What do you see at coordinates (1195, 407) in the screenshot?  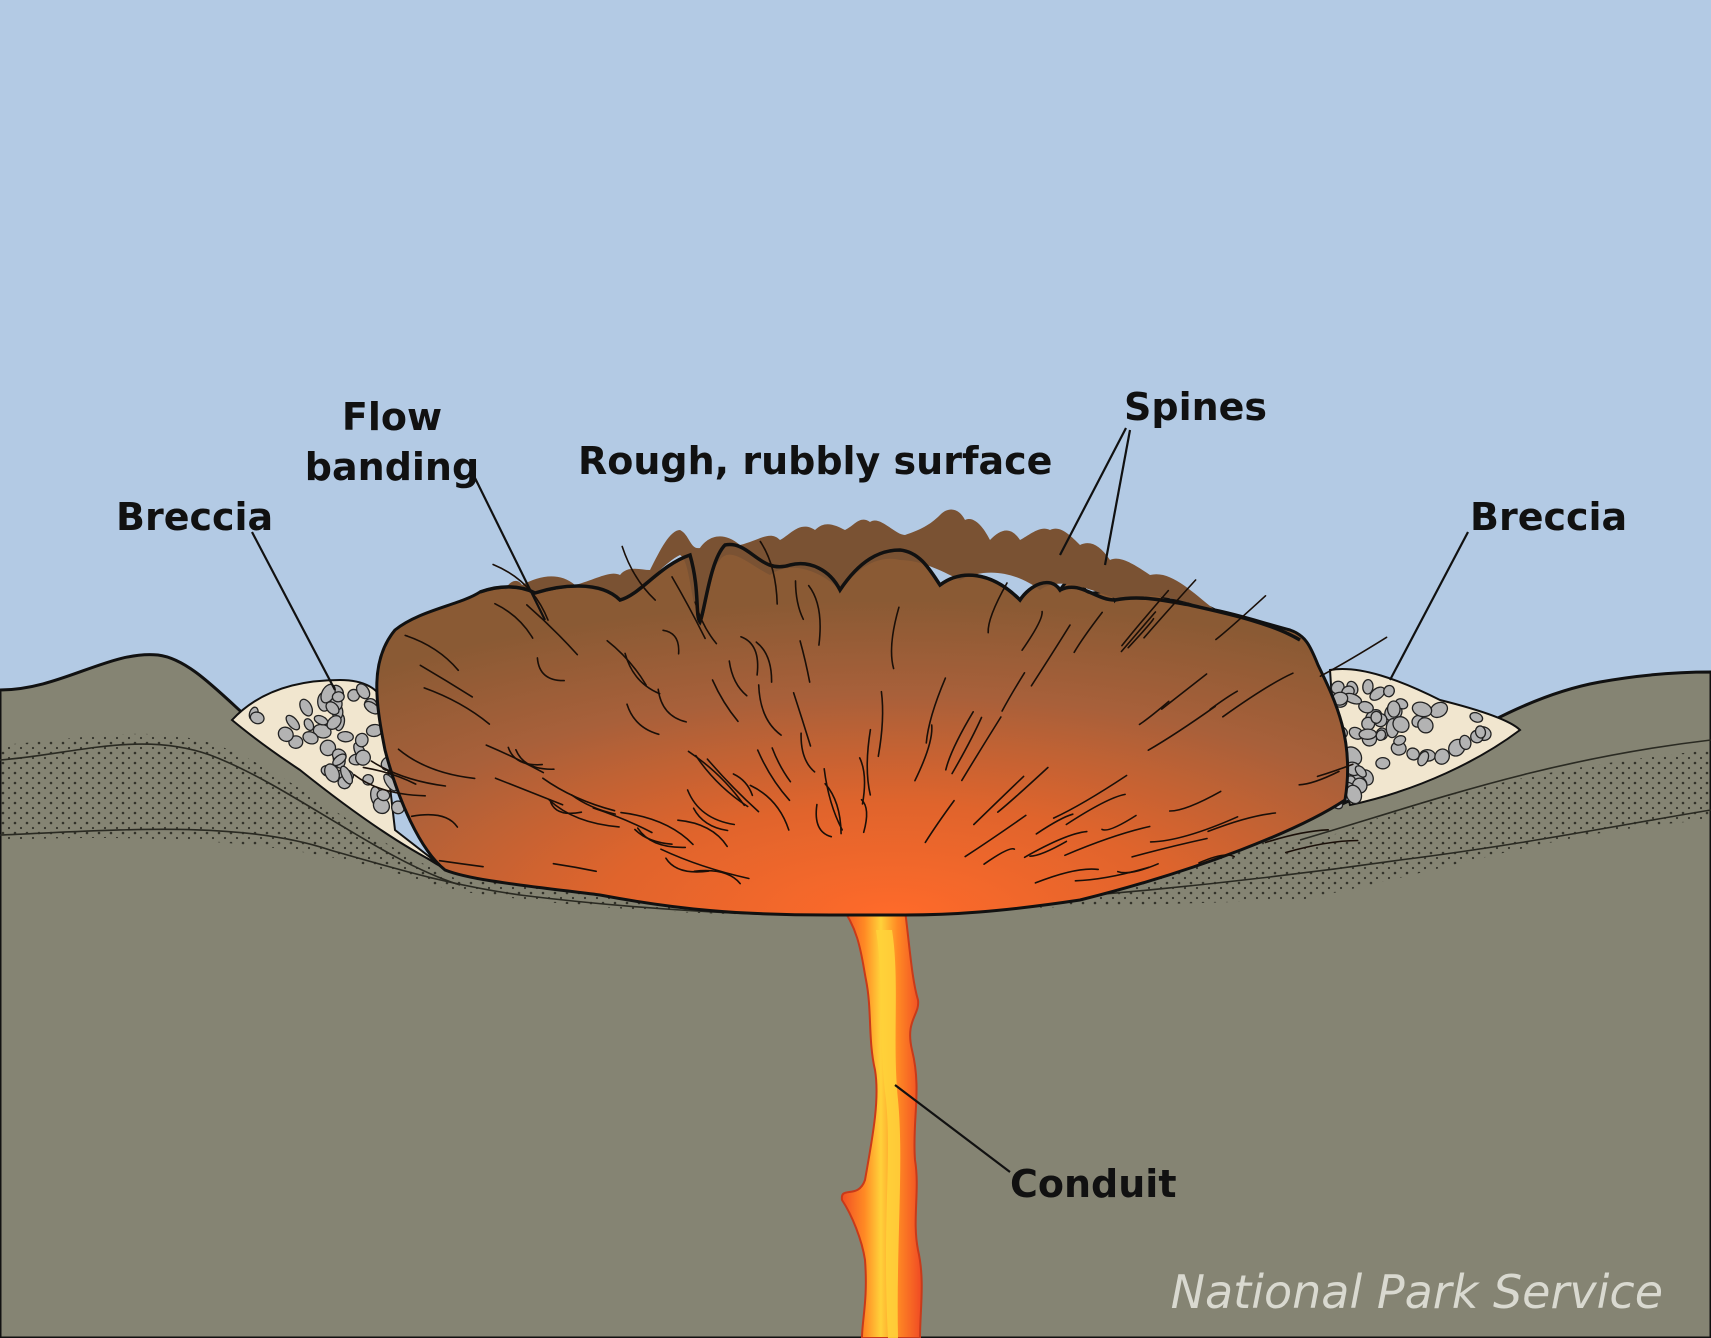 I see `label-spines: Spines` at bounding box center [1195, 407].